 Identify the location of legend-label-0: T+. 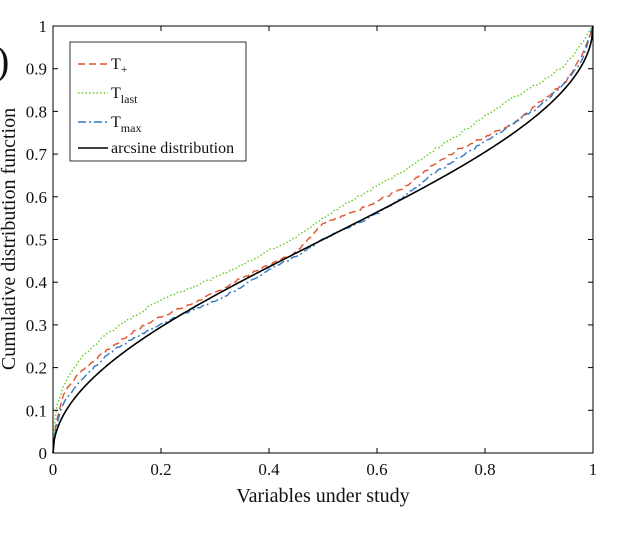
(119, 66).